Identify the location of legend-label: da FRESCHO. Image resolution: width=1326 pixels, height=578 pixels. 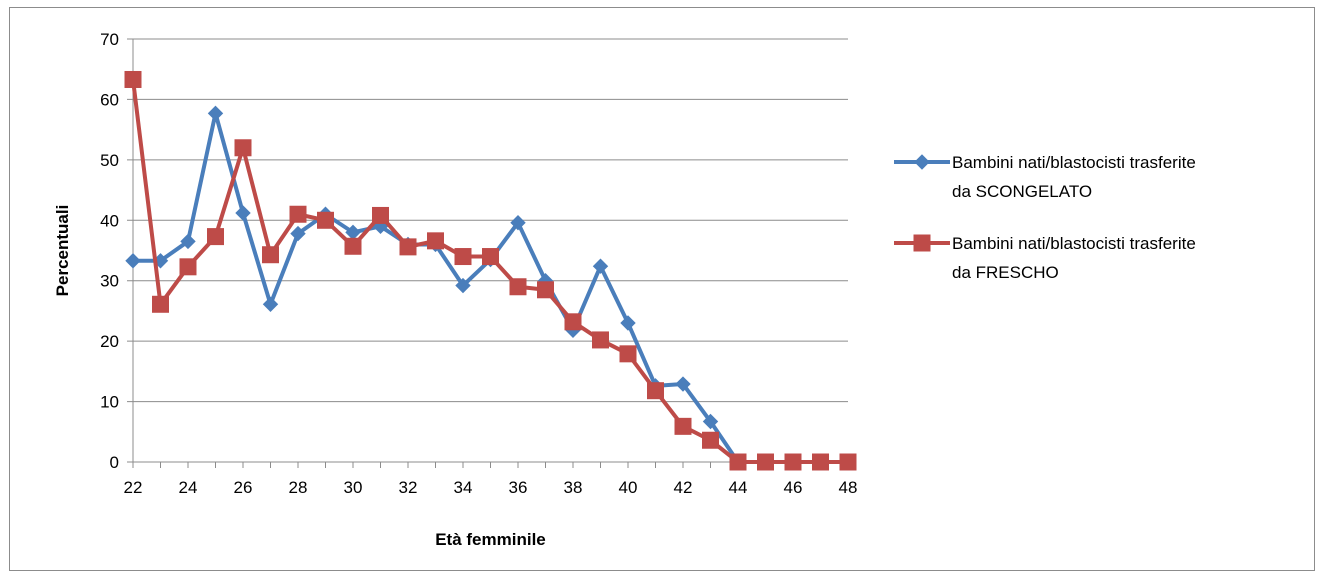
(1005, 272).